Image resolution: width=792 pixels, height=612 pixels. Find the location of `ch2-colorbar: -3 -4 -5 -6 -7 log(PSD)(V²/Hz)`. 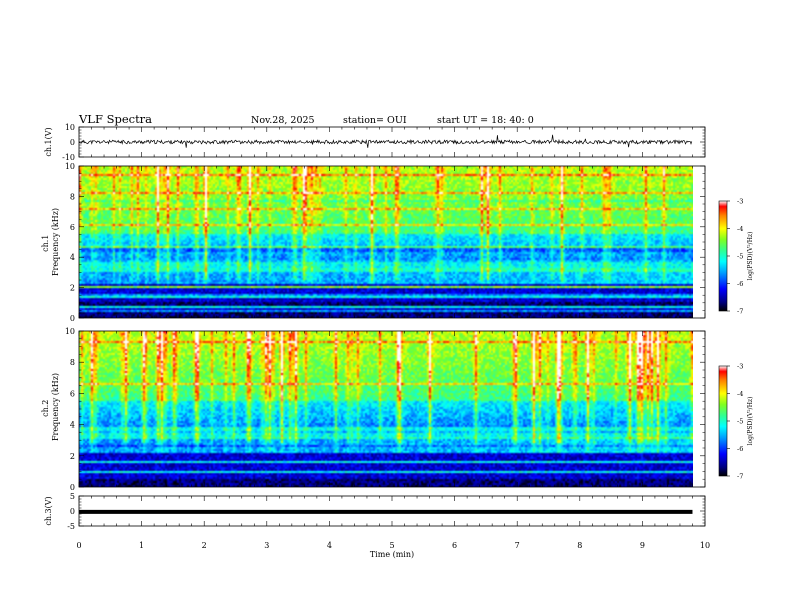

ch2-colorbar: -3 -4 -5 -6 -7 log(PSD)(V²/Hz) is located at coordinates (736, 422).